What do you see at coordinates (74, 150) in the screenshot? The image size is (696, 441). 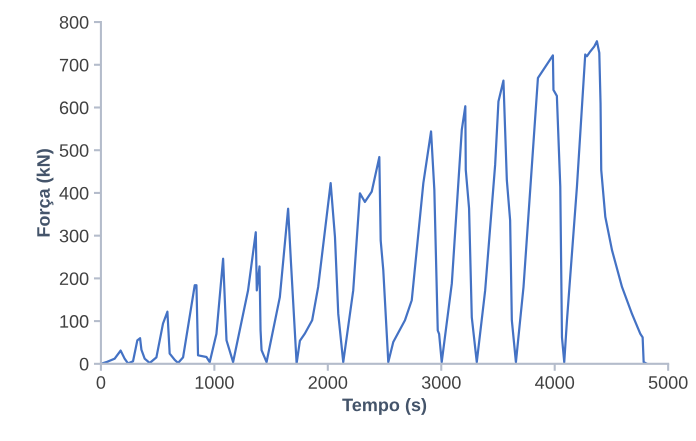 I see `y-tick-label: 500` at bounding box center [74, 150].